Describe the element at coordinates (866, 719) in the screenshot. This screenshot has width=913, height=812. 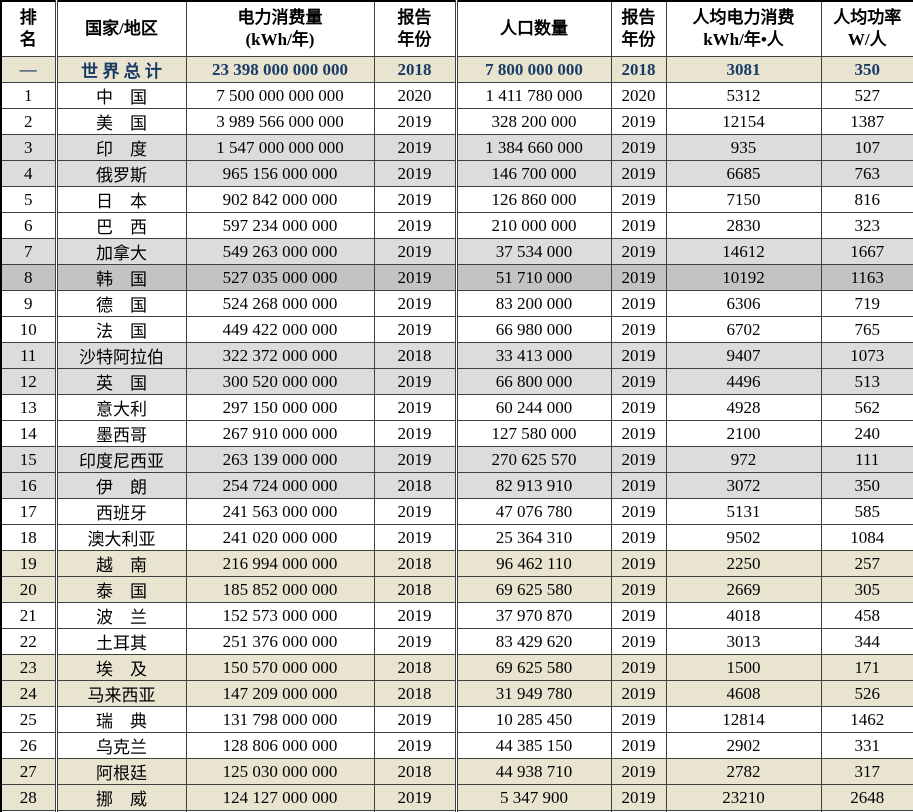
I see `per-capita-power-cell: 1462` at that location.